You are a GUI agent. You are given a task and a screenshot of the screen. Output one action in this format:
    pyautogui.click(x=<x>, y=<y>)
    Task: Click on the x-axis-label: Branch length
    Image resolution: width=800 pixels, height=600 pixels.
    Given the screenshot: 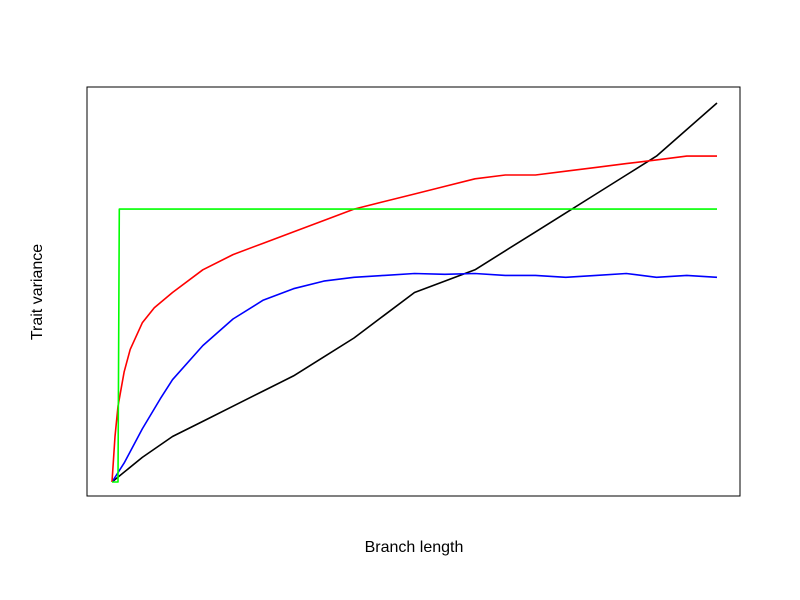 What is the action you would take?
    pyautogui.click(x=414, y=547)
    